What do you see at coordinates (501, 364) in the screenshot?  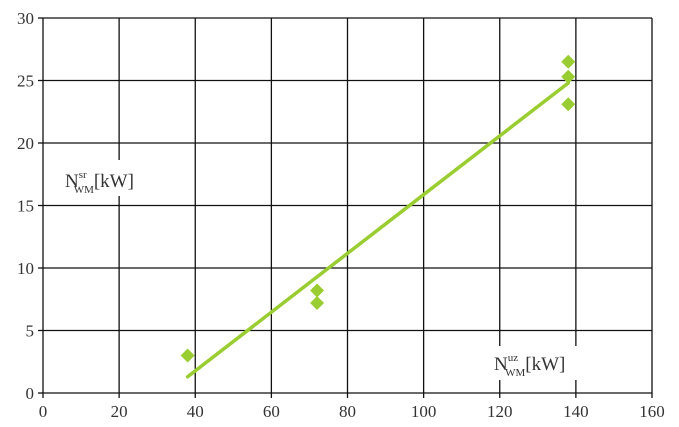 I see `x-axis-label-main: N` at bounding box center [501, 364].